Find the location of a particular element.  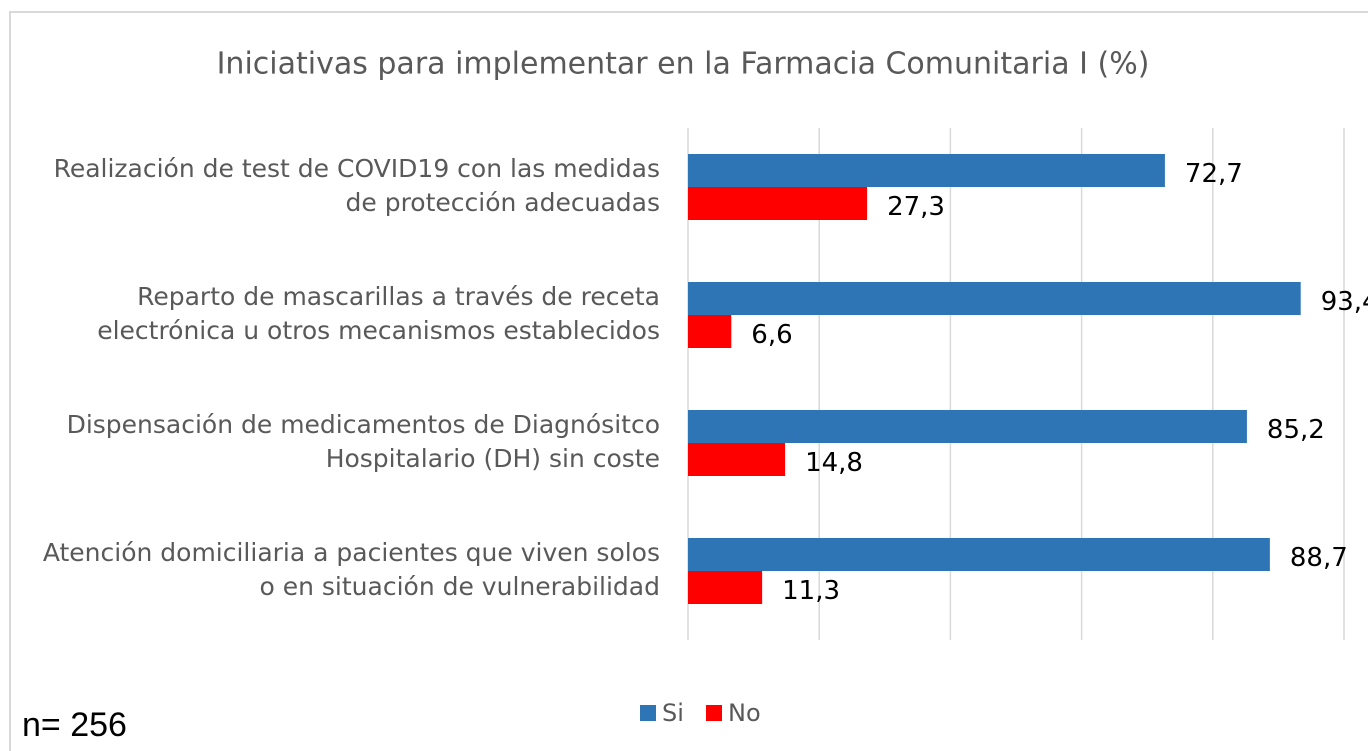

data-label: 14,8 is located at coordinates (834, 463).